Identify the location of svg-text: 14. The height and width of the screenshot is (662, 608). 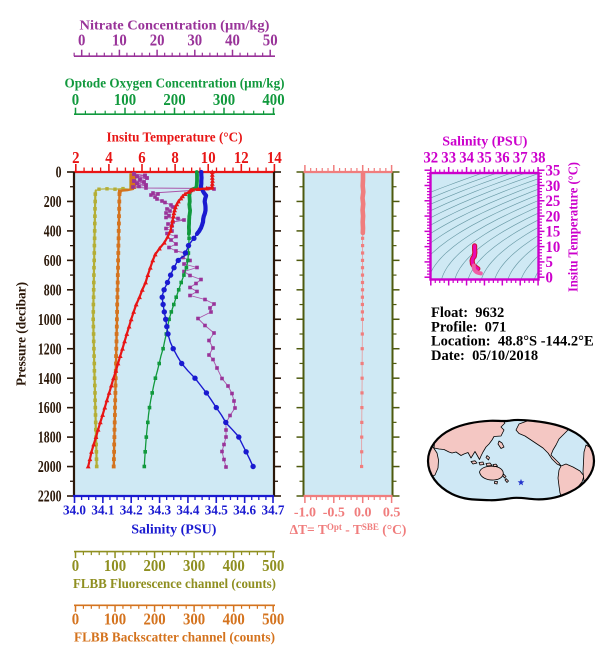
(274, 157).